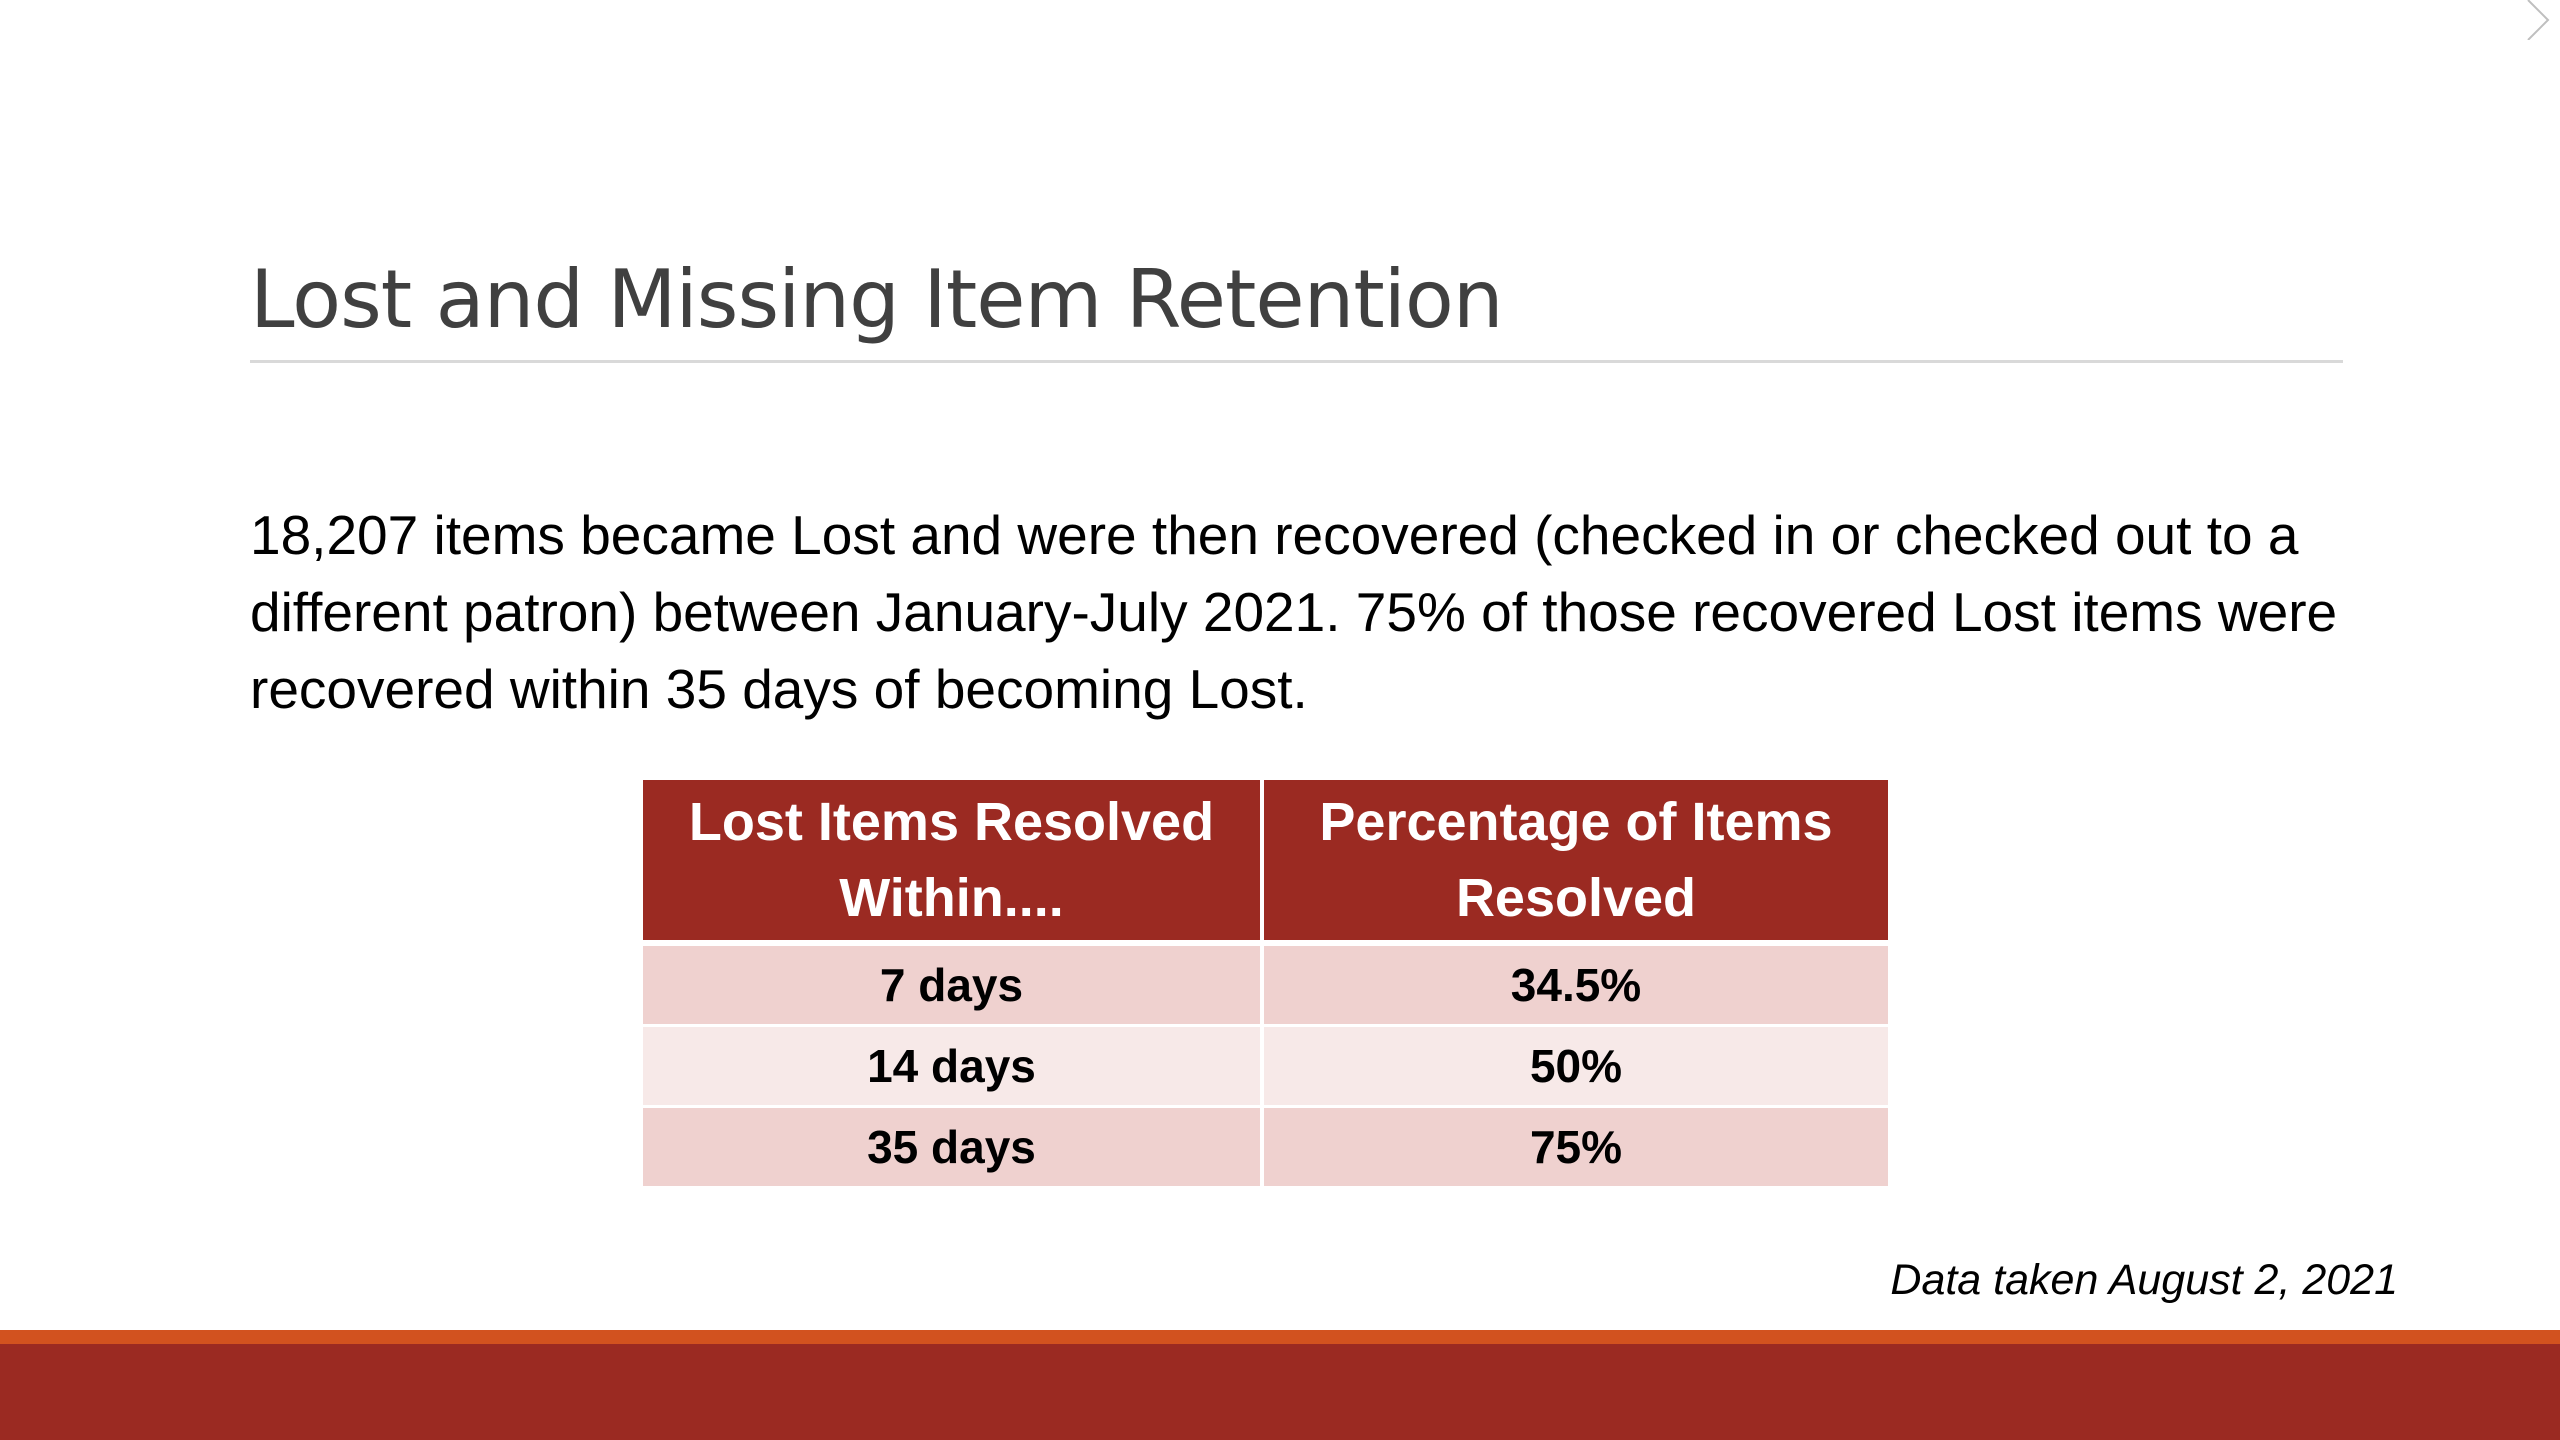 The width and height of the screenshot is (2560, 1440). I want to click on footer-accent-stripe, so click(1280, 1337).